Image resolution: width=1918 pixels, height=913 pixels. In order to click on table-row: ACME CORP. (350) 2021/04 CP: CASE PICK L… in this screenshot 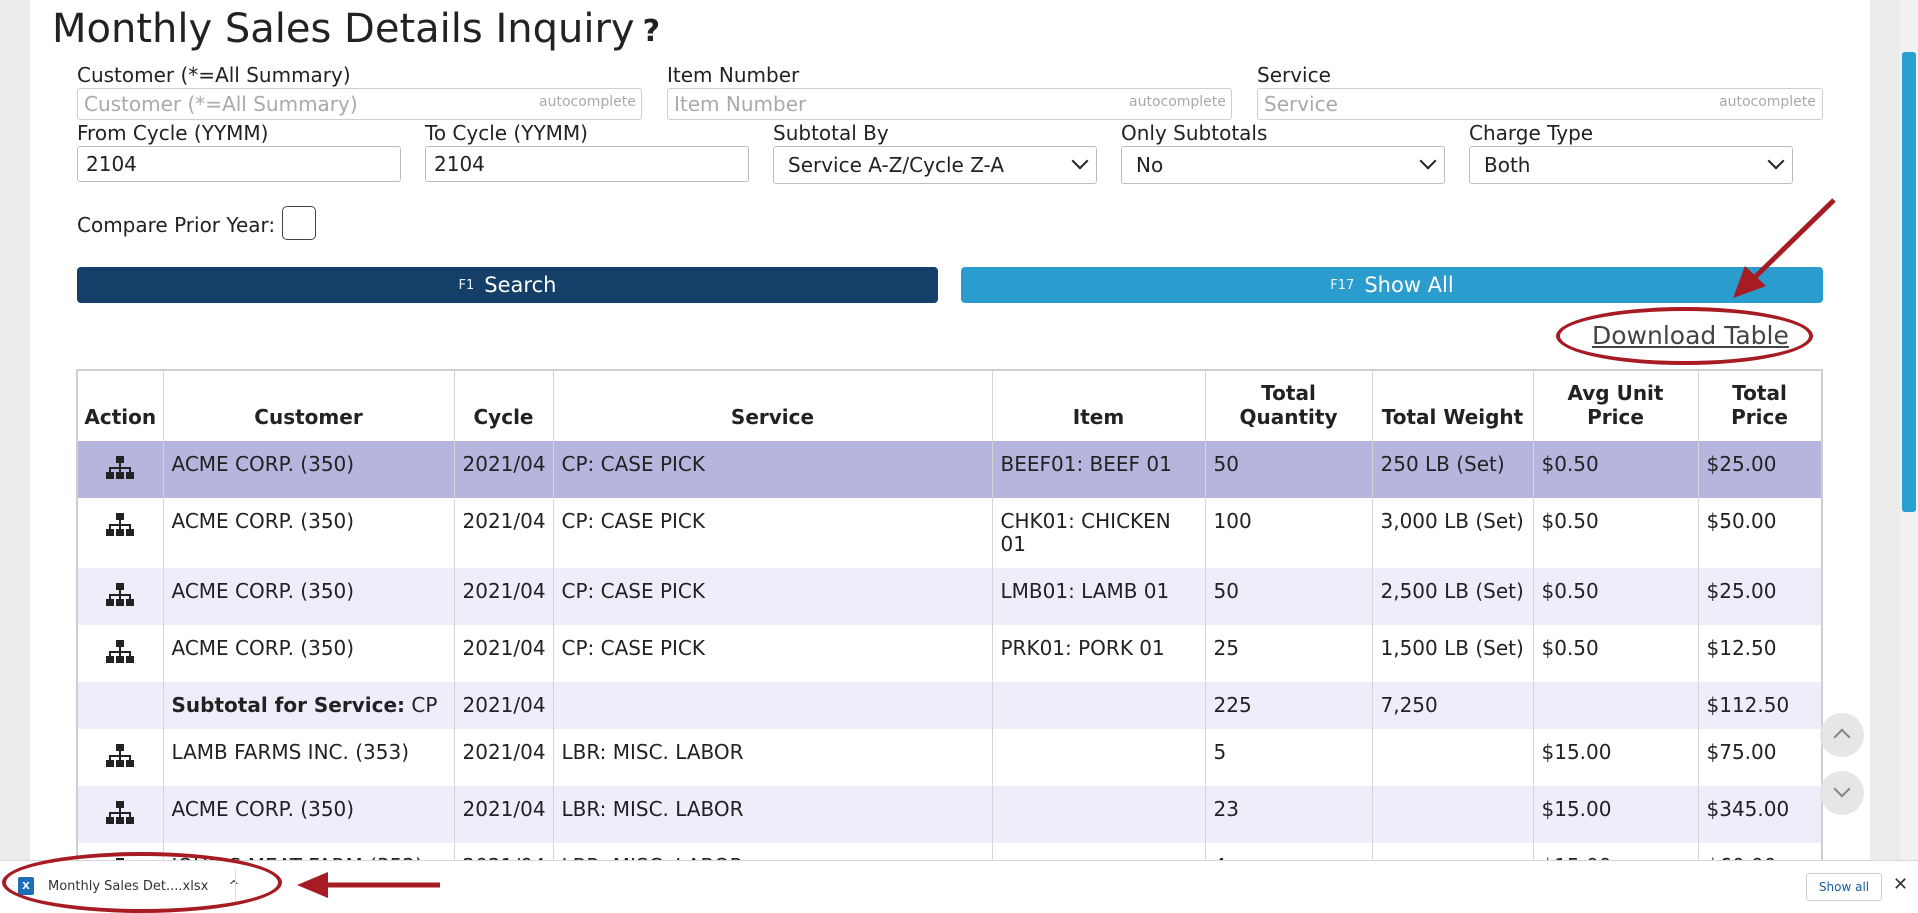, I will do `click(949, 596)`.